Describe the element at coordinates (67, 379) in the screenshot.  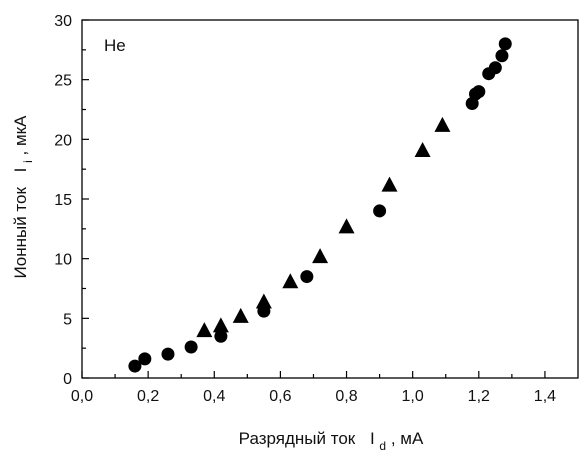
I see `y-tick-label: 0` at that location.